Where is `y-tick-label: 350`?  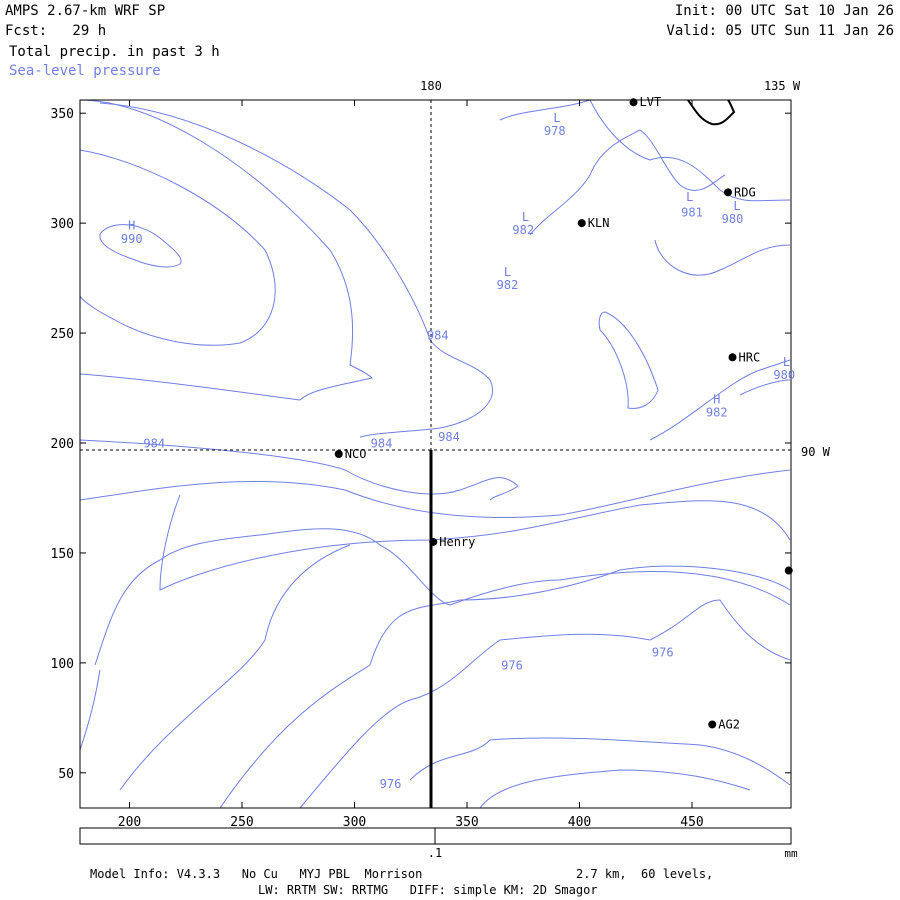 y-tick-label: 350 is located at coordinates (62, 114).